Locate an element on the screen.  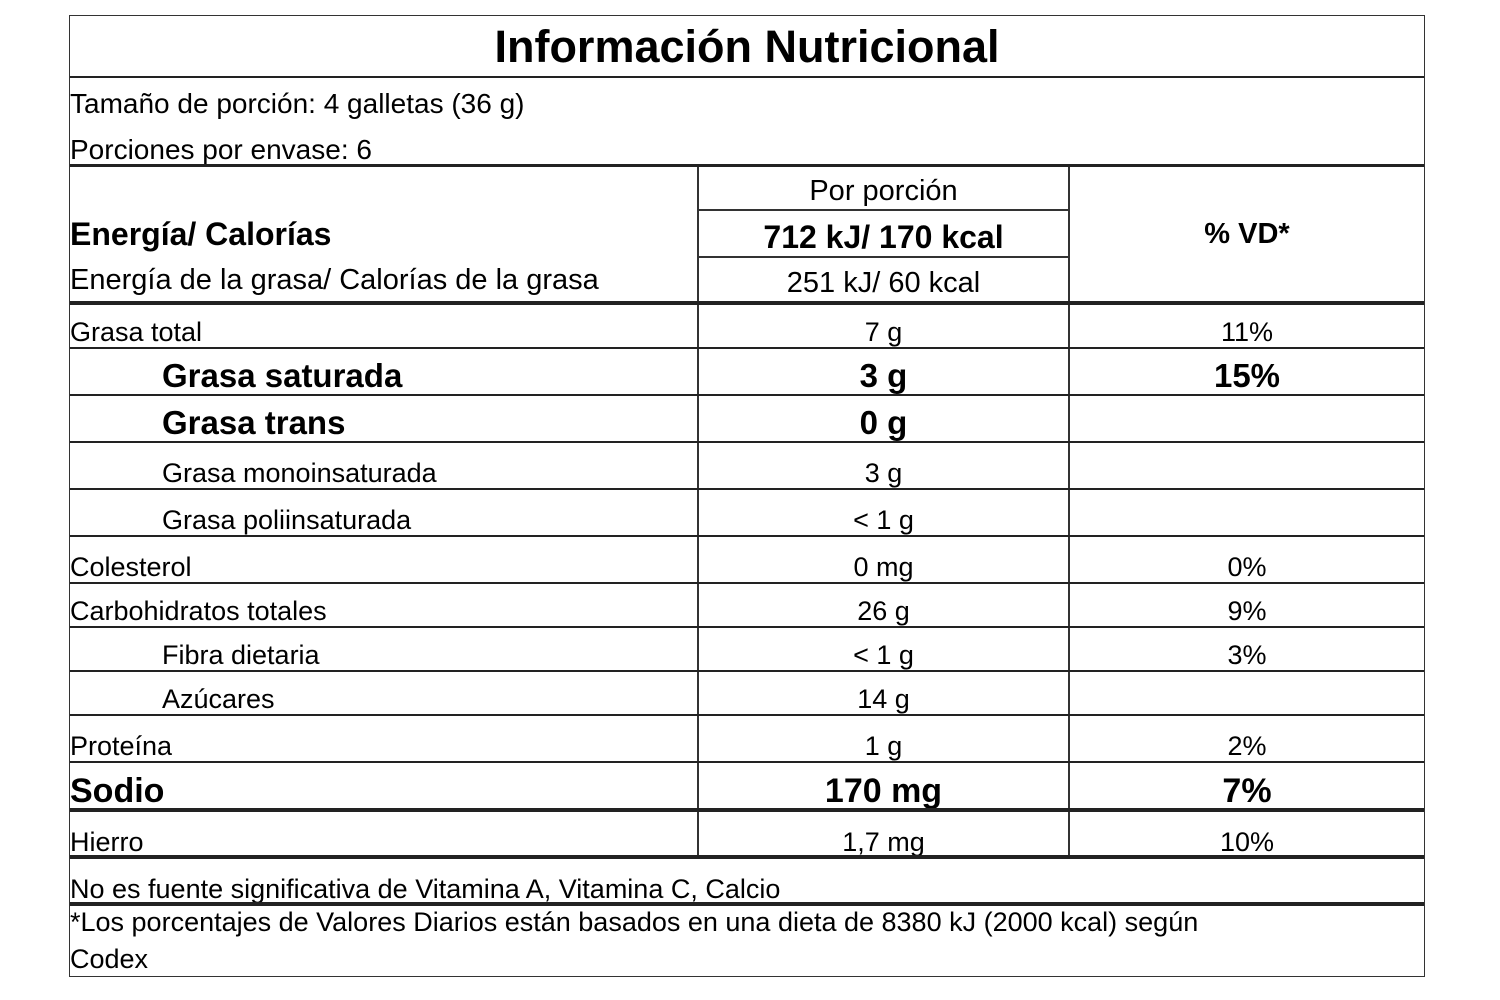
energy-label: Energía/ Calorías is located at coordinates (201, 234).